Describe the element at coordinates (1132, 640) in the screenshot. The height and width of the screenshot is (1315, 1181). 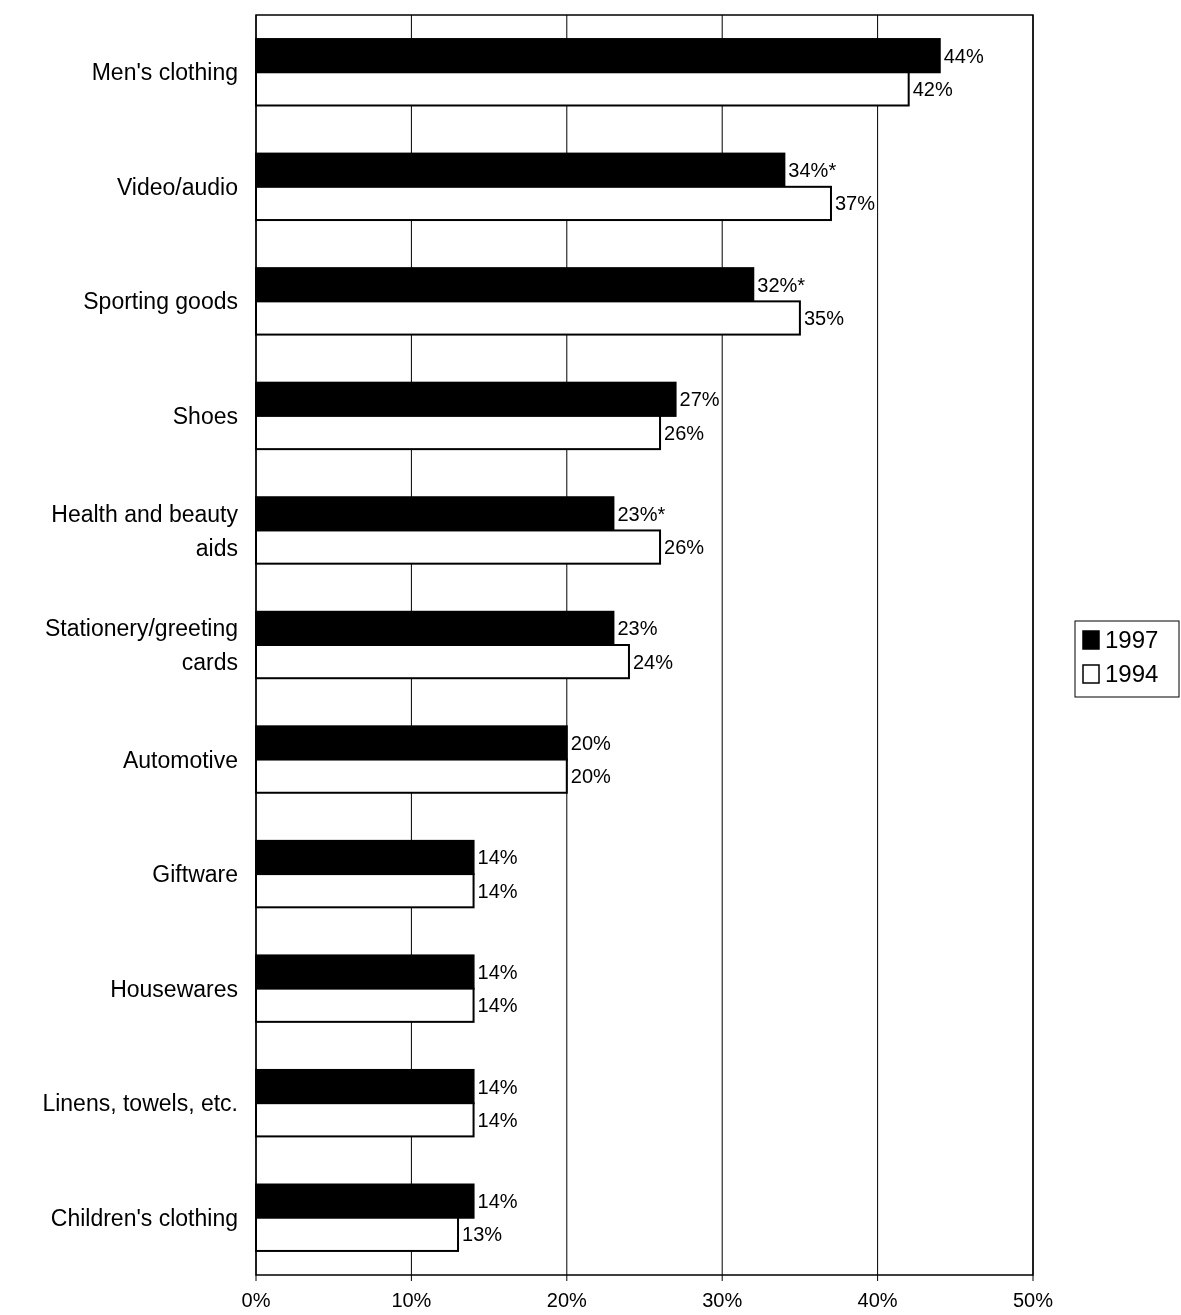
I see `legend-label: 1997` at that location.